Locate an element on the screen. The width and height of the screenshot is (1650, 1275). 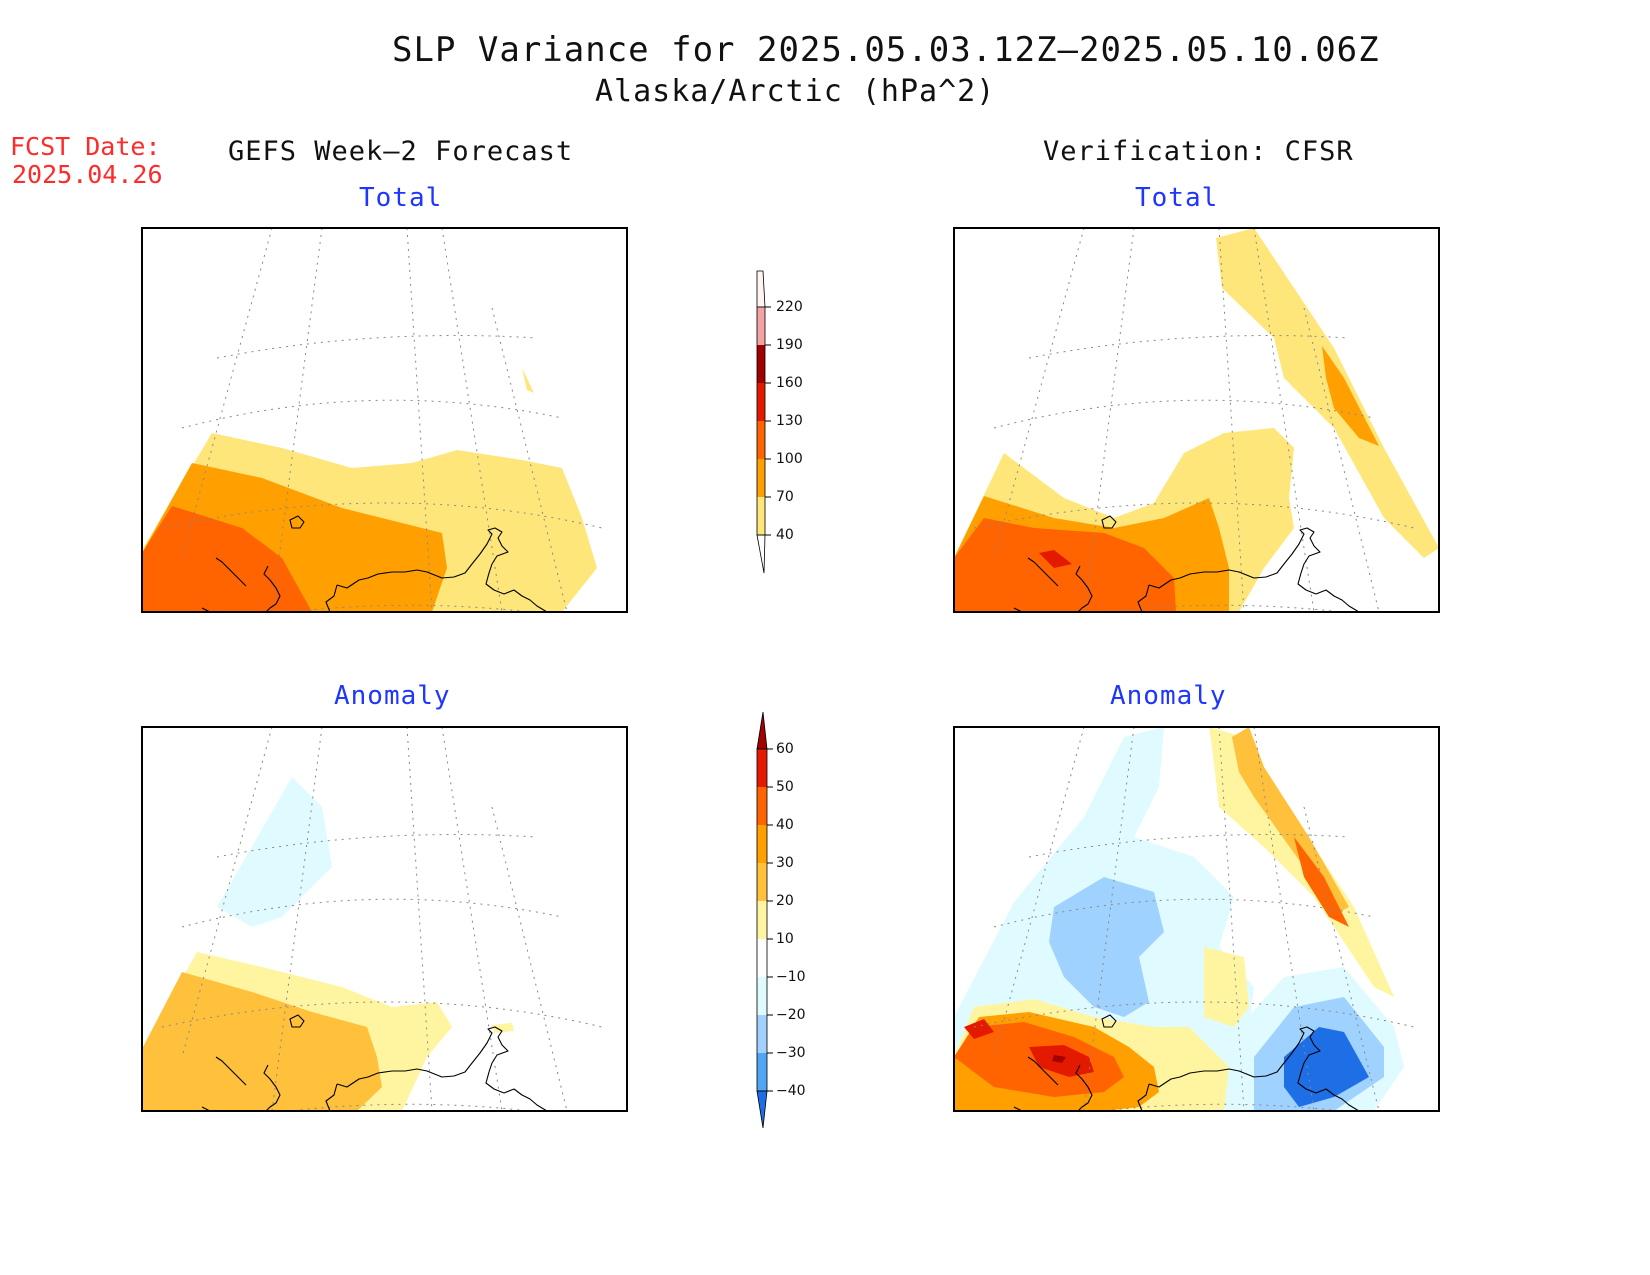
colorbar-total-label-160: 160 is located at coordinates (789, 383).